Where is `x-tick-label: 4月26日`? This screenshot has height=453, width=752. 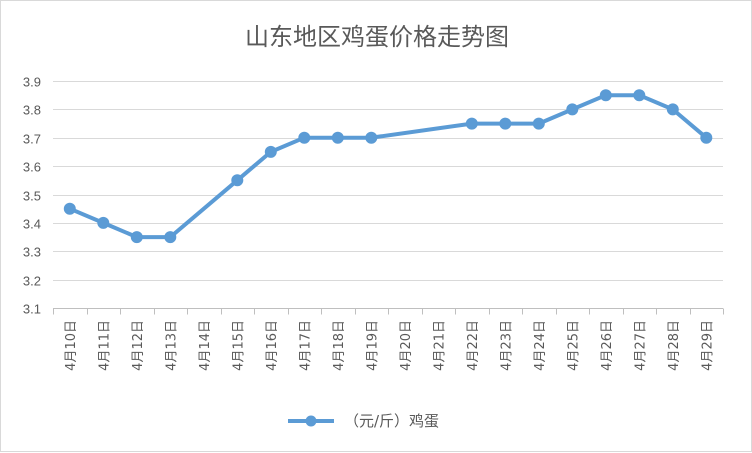 x-tick-label: 4月26日 is located at coordinates (607, 345).